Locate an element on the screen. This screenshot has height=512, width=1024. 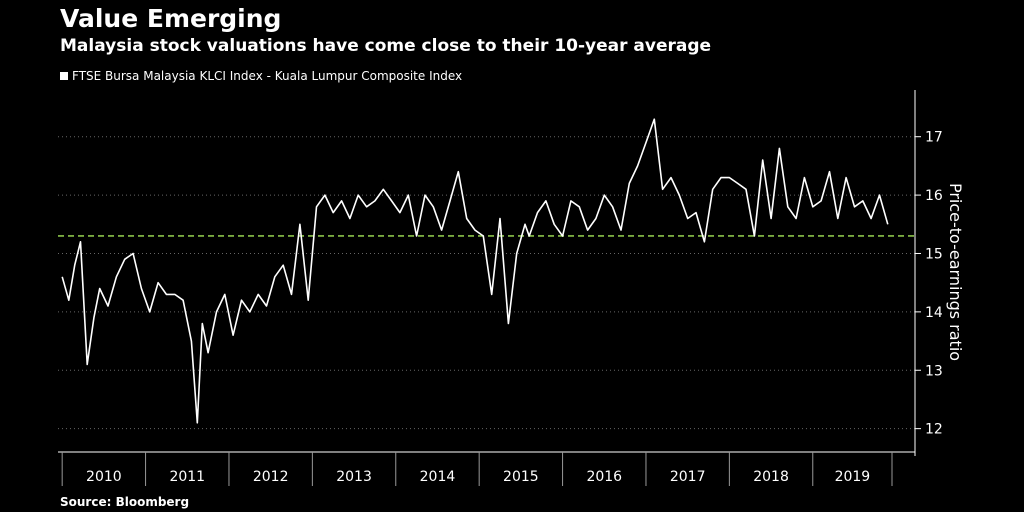
x-tick-label-2019: 2019 is located at coordinates (853, 477).